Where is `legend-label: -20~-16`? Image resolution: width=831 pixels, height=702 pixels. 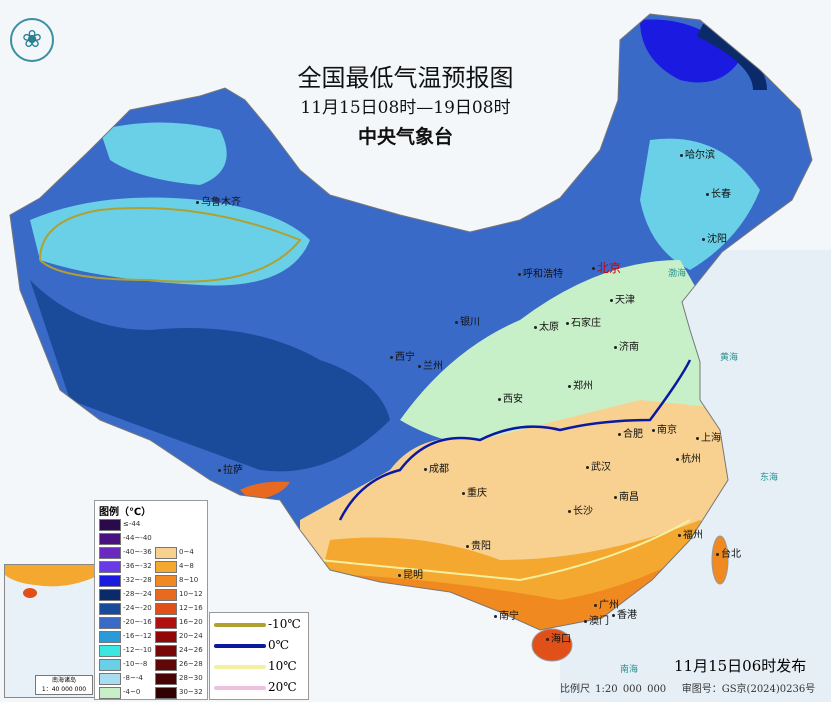
legend-label: -20~-16 is located at coordinates (137, 622).